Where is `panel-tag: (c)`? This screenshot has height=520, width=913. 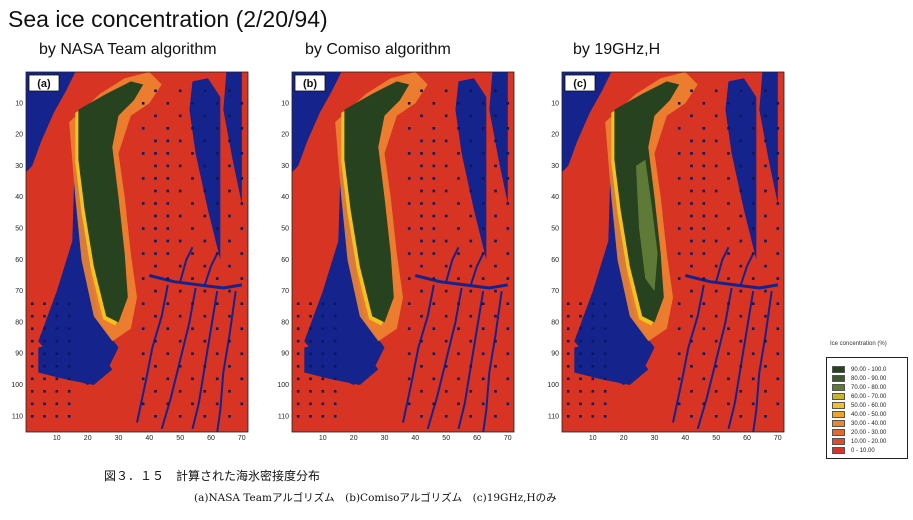 panel-tag: (c) is located at coordinates (580, 84).